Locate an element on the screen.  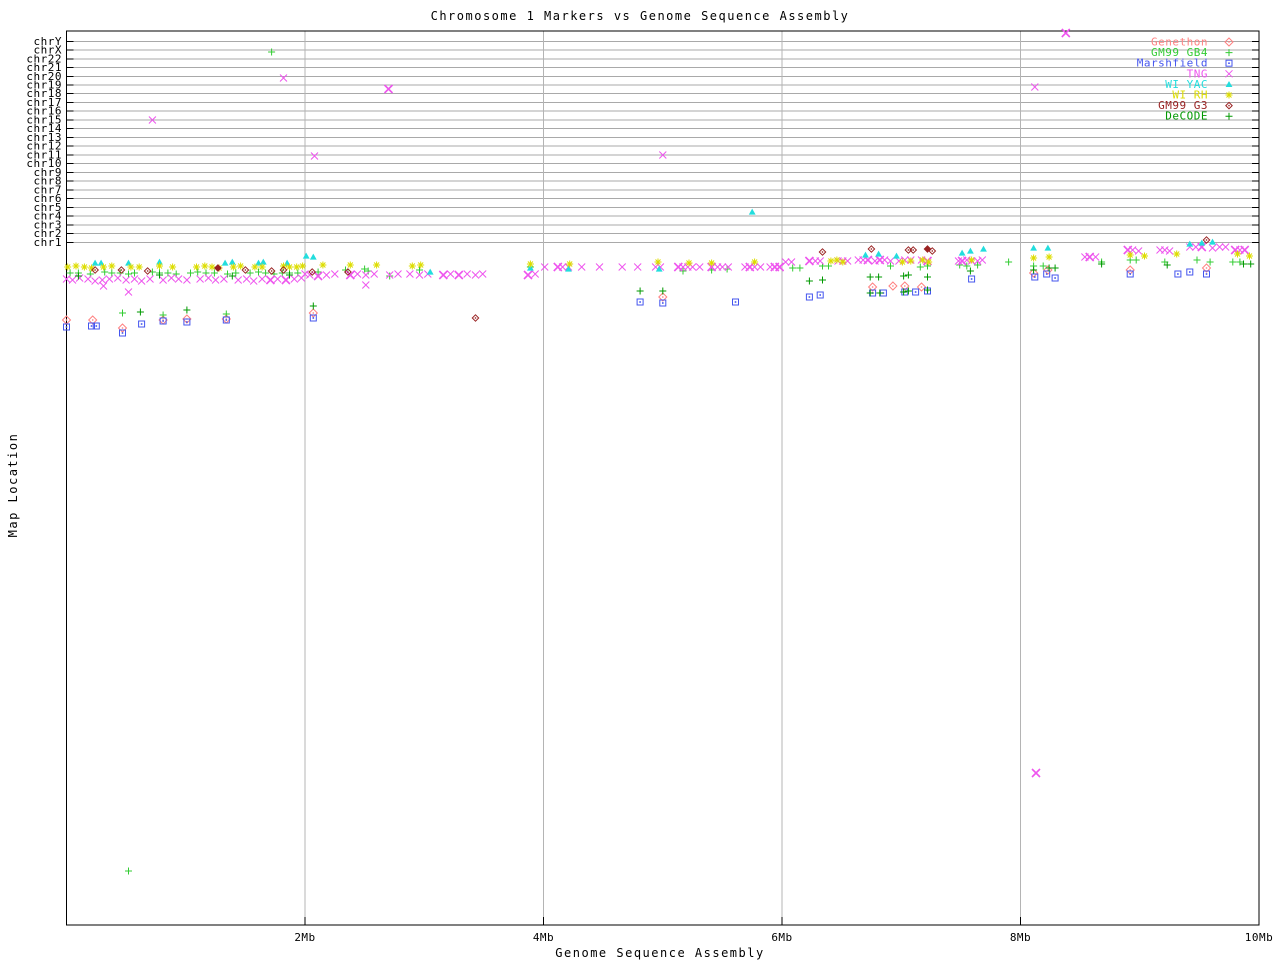
svg-text: chrY is located at coordinates (48, 41).